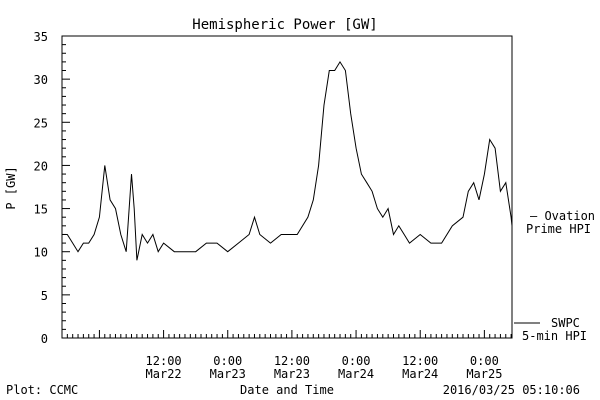  Describe the element at coordinates (41, 80) in the screenshot. I see `y-tick-label: 30` at that location.